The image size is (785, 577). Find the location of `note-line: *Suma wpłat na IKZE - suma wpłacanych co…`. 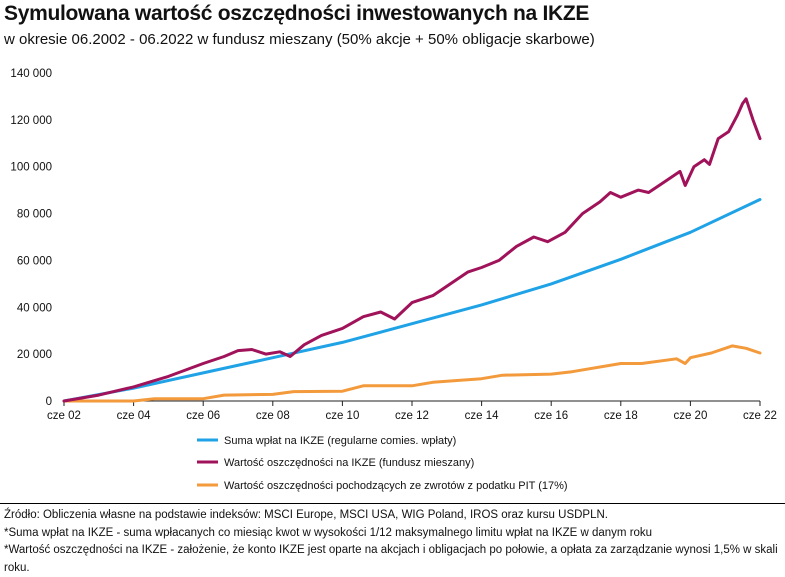

note-line: *Suma wpłat na IKZE - suma wpłacanych co… is located at coordinates (328, 532).